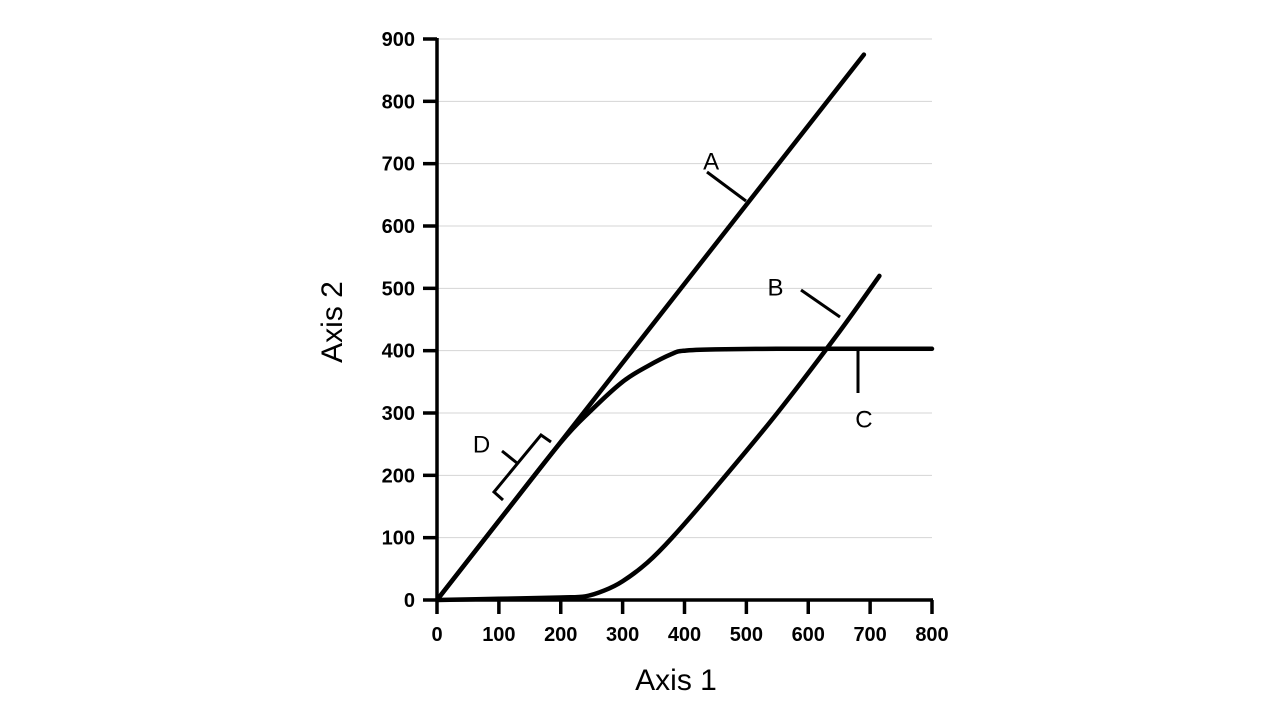 The width and height of the screenshot is (1280, 720). What do you see at coordinates (726, 186) in the screenshot?
I see `annotation-leader-a` at bounding box center [726, 186].